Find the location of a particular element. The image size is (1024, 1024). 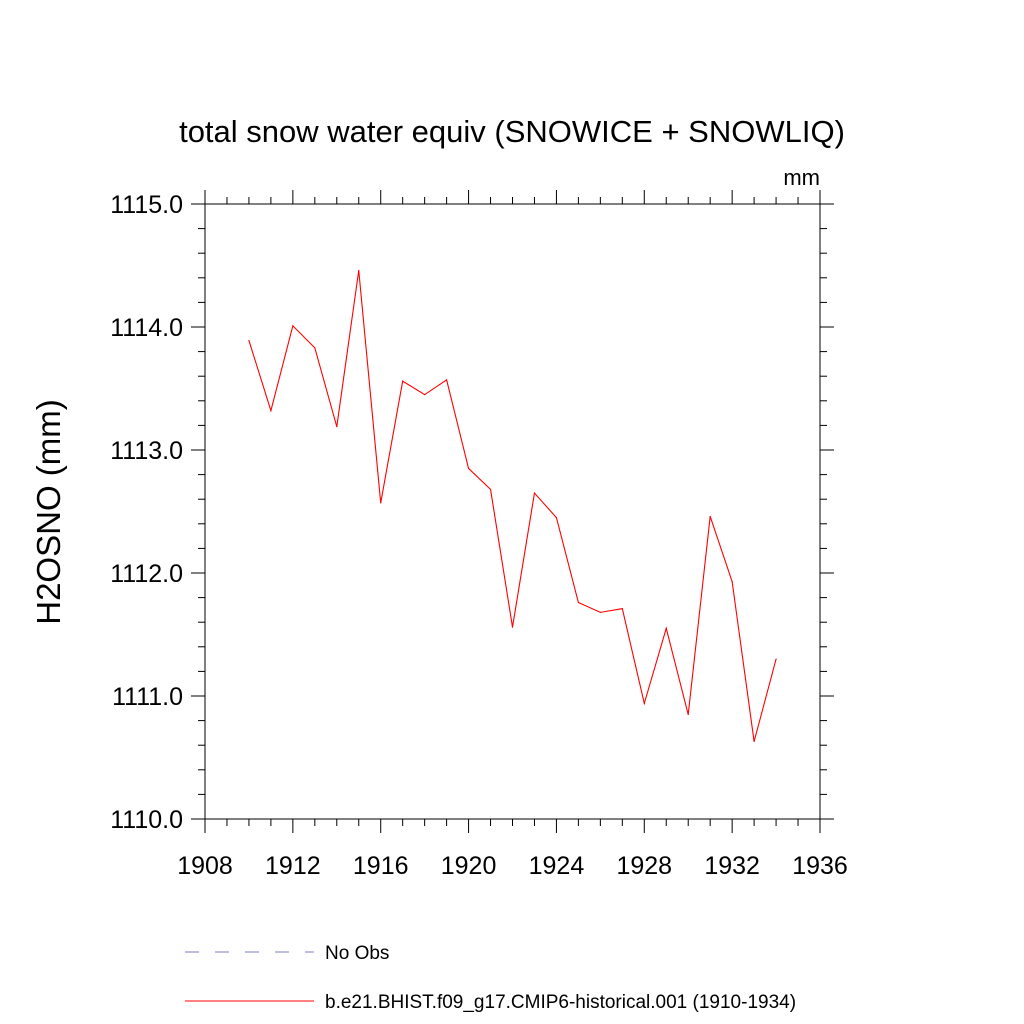

x-tick-label: 1908 is located at coordinates (205, 866).